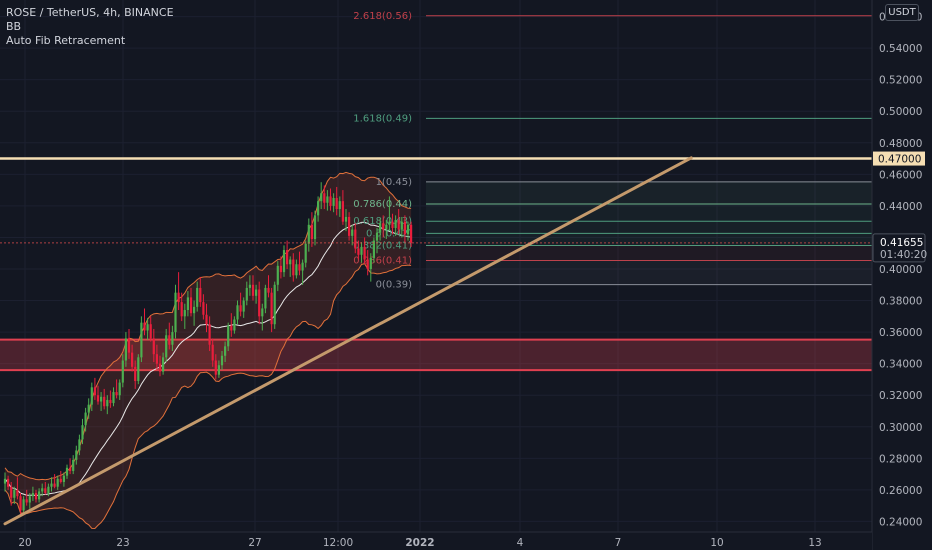 The width and height of the screenshot is (932, 550). What do you see at coordinates (436, 540) in the screenshot?
I see `time-axis: 20 23 27 12:00 2022 4 7 10 13` at bounding box center [436, 540].